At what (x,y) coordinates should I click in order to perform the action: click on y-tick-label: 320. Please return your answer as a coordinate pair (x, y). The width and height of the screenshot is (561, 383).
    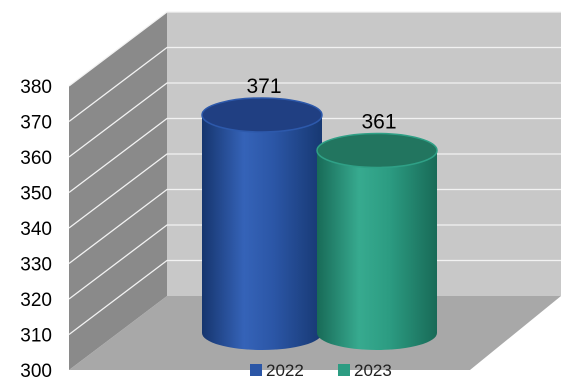
    Looking at the image, I should click on (36, 300).